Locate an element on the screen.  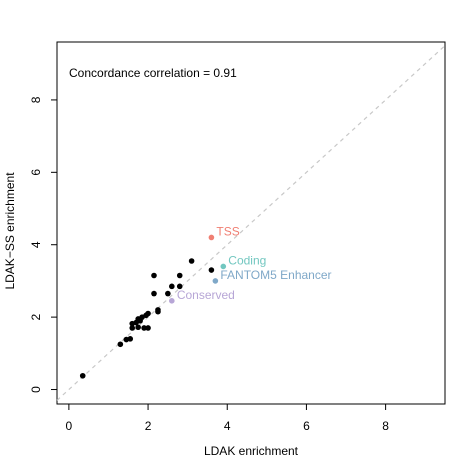
y-axis-label: LDAK−SS enrichment is located at coordinates (10, 231).